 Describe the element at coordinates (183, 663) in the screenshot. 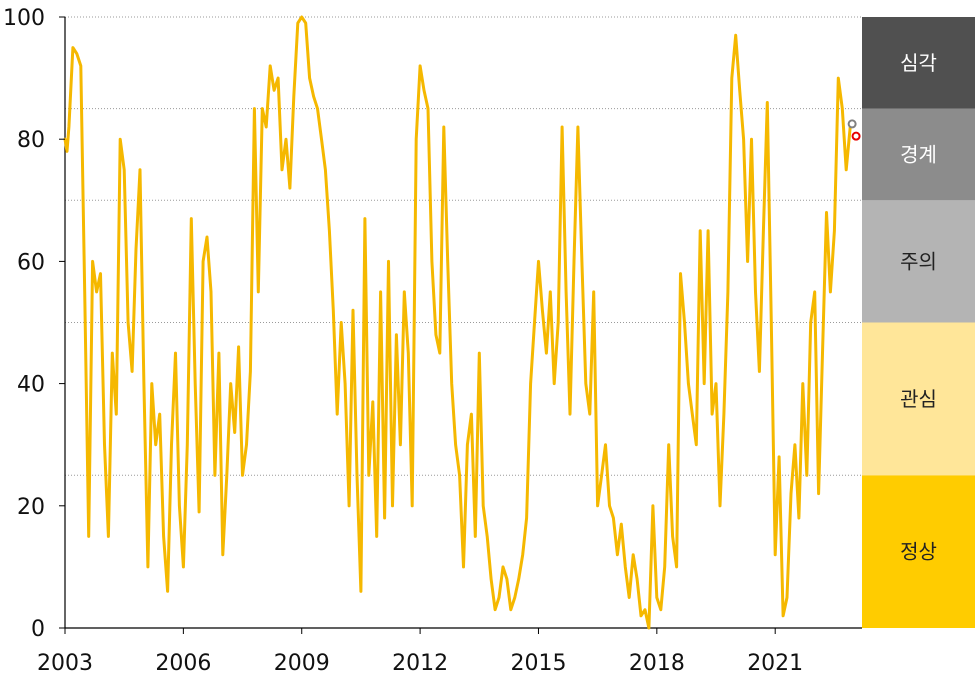

I see `x-tick-label: 2006` at that location.